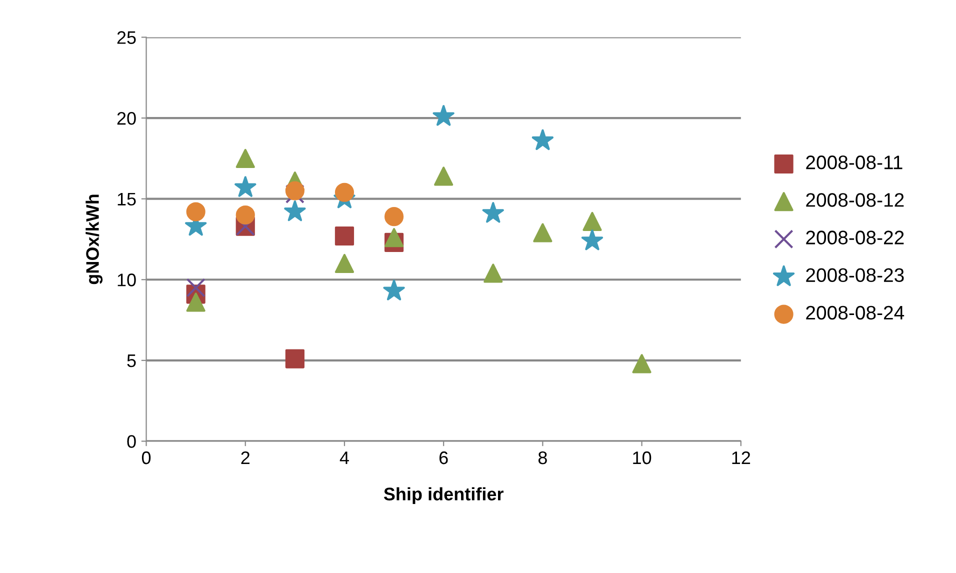 Image resolution: width=956 pixels, height=573 pixels. What do you see at coordinates (855, 237) in the screenshot?
I see `legend-label: 2008-08-22` at bounding box center [855, 237].